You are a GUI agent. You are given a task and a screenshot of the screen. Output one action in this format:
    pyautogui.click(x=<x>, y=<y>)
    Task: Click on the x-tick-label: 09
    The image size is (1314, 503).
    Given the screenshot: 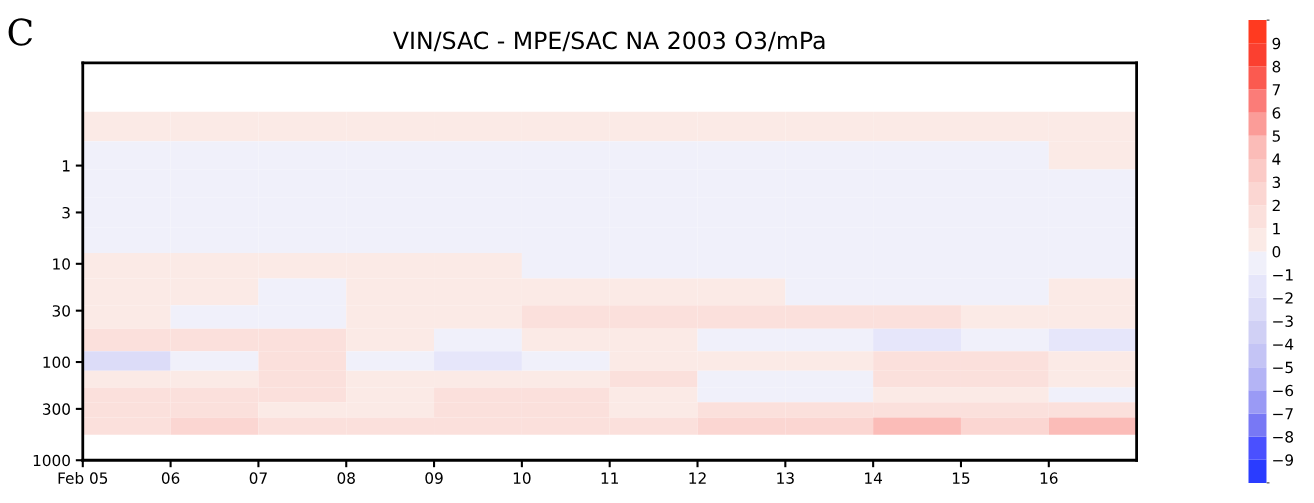 What is the action you would take?
    pyautogui.click(x=434, y=478)
    